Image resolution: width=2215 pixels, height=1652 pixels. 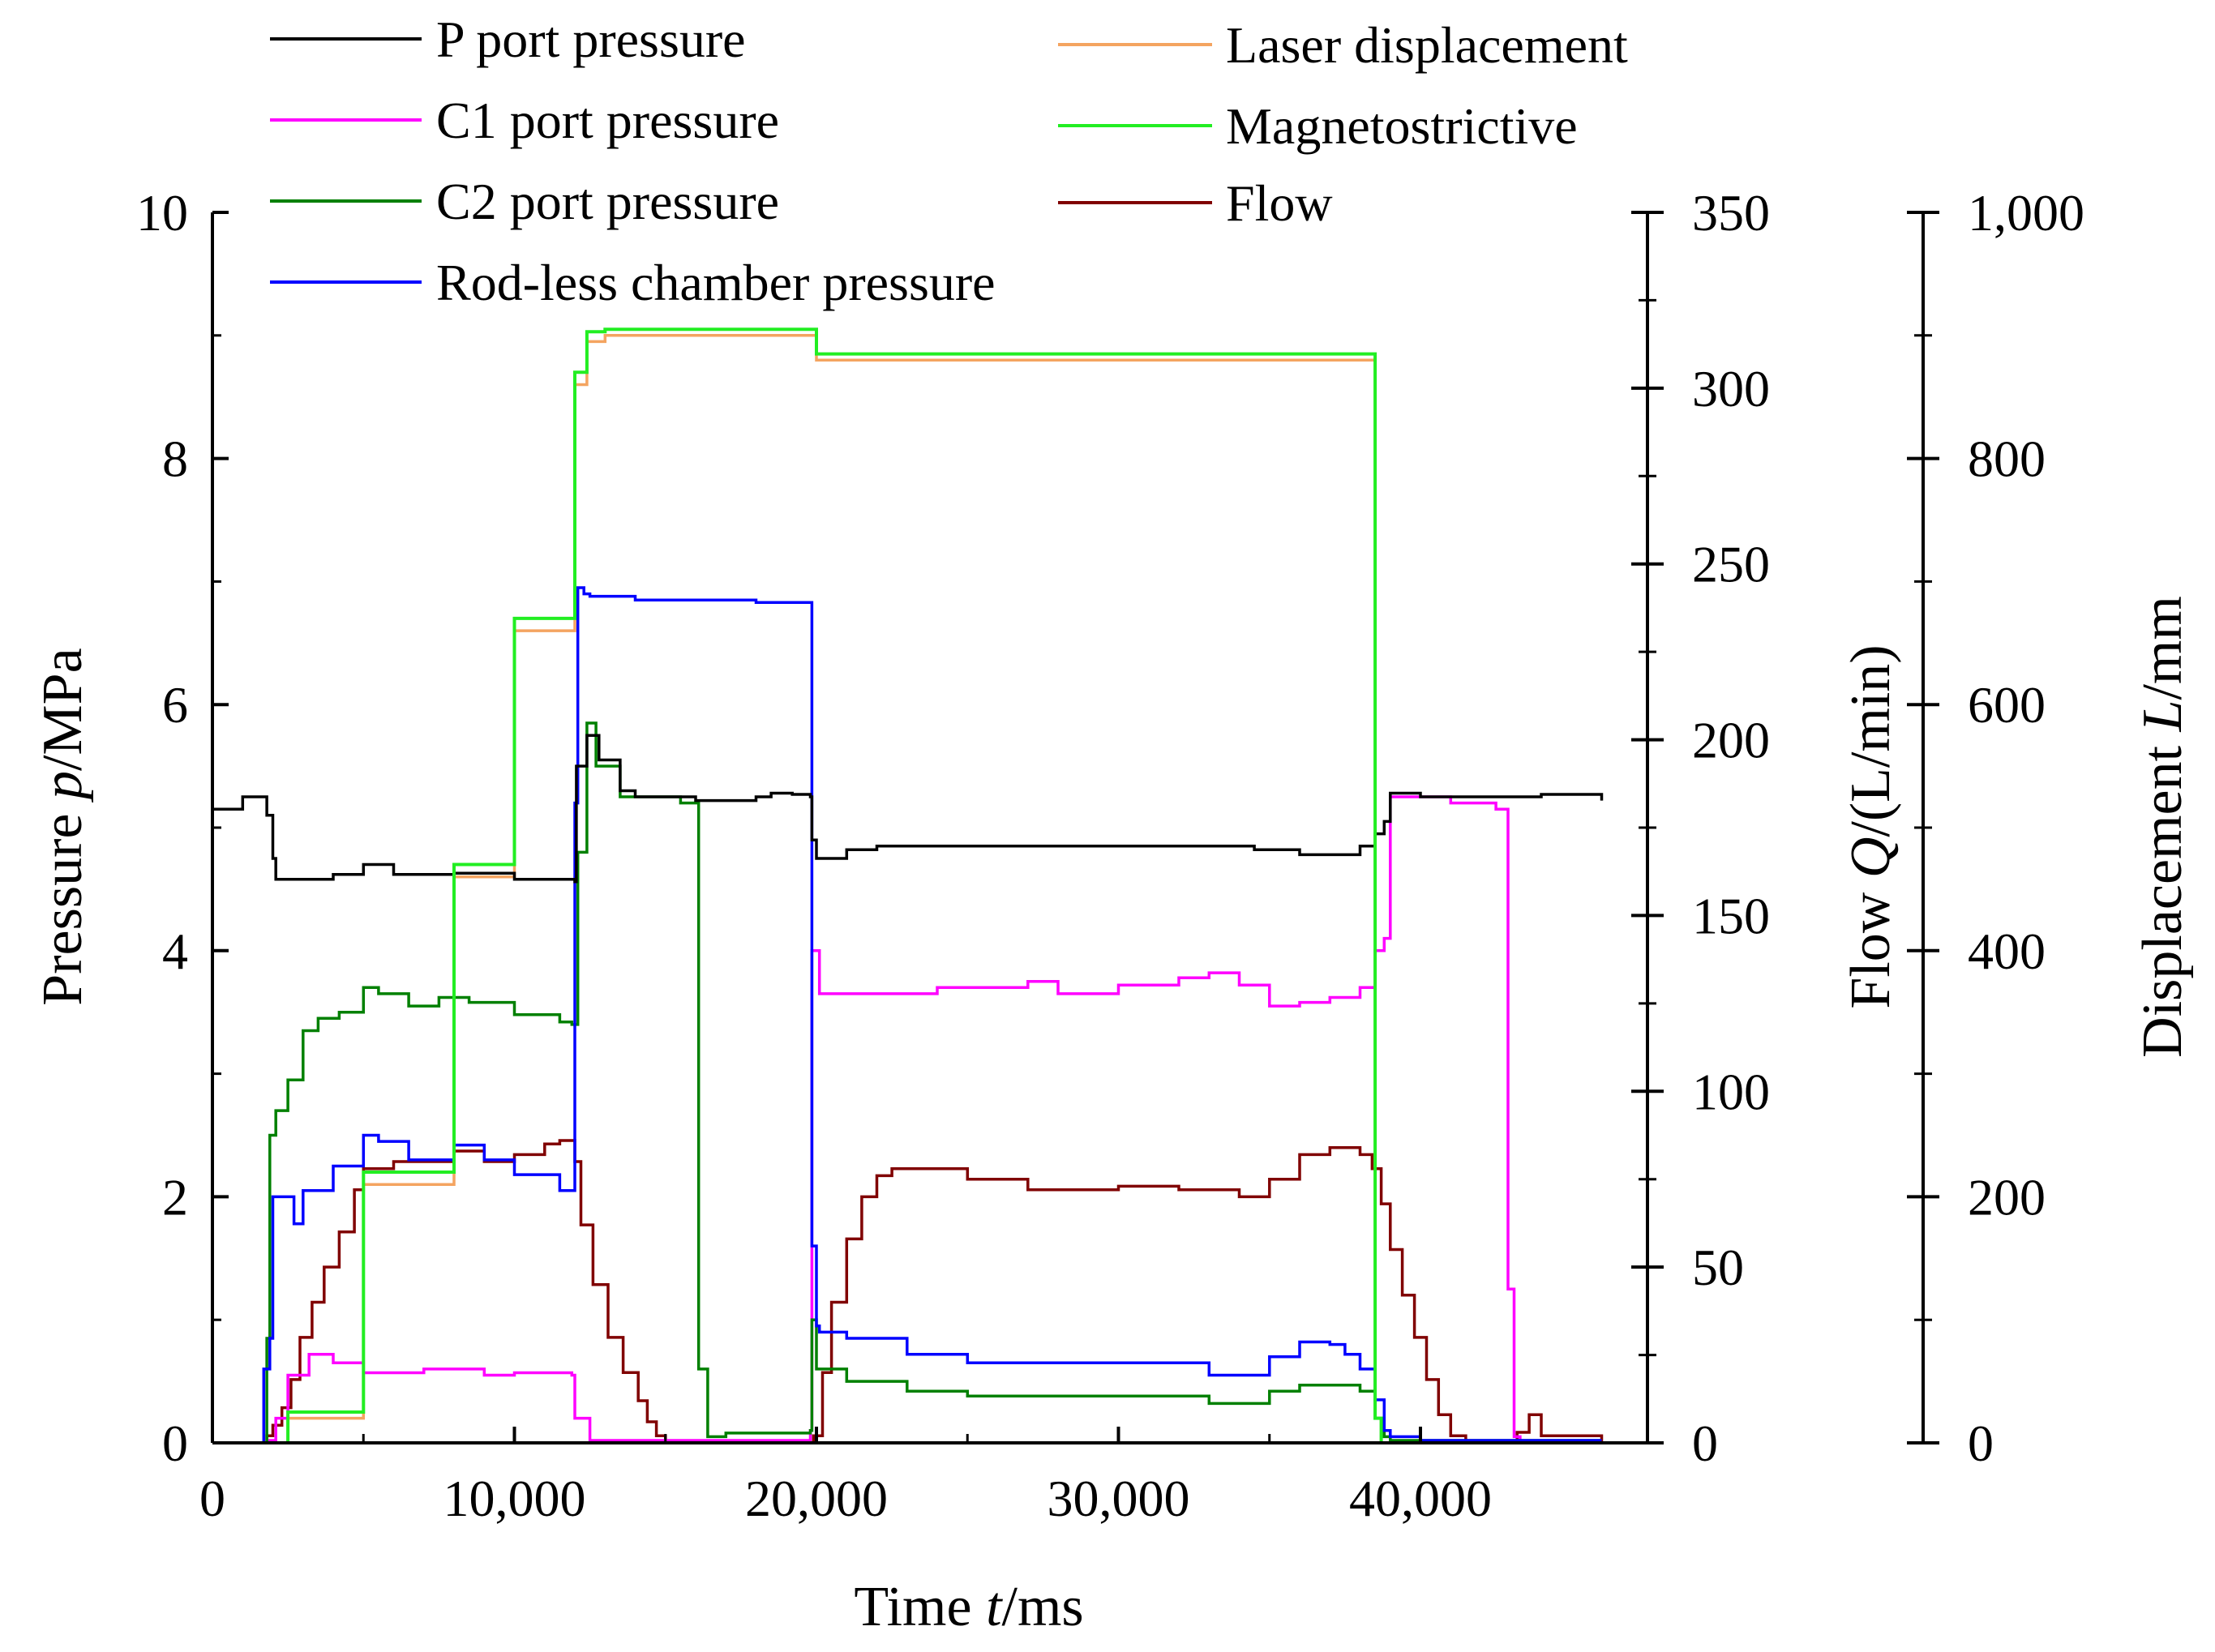 I want to click on pressure-tick-label: 0, so click(x=175, y=1443).